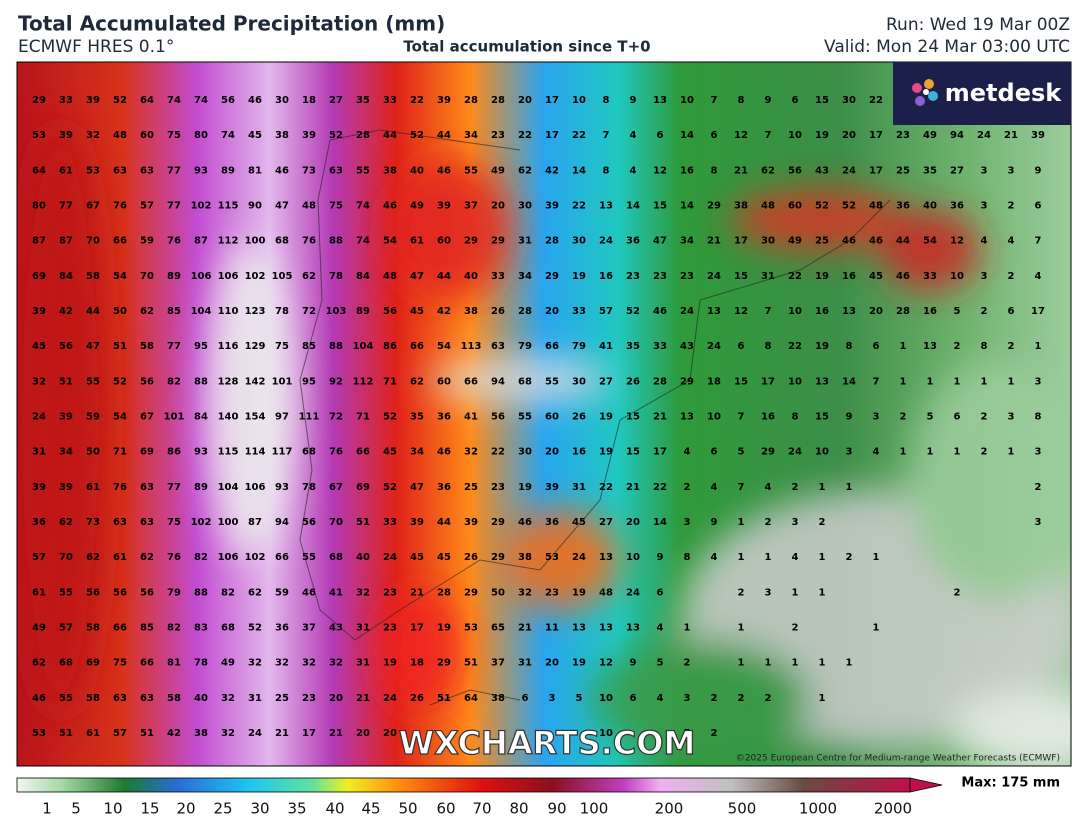 This screenshot has width=1088, height=835. Describe the element at coordinates (93, 241) in the screenshot. I see `grid-value: 70` at that location.